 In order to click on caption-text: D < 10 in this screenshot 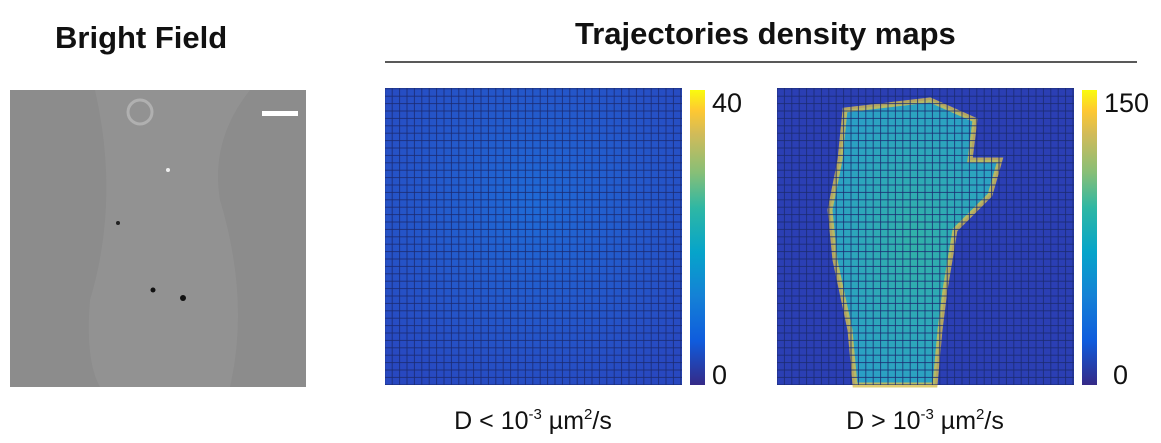, I will do `click(491, 421)`.